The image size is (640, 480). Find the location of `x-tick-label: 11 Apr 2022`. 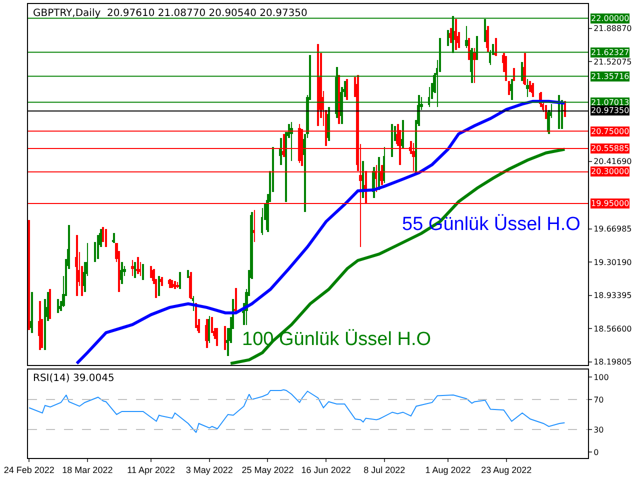

x-tick-label: 11 Apr 2022 is located at coordinates (151, 469).